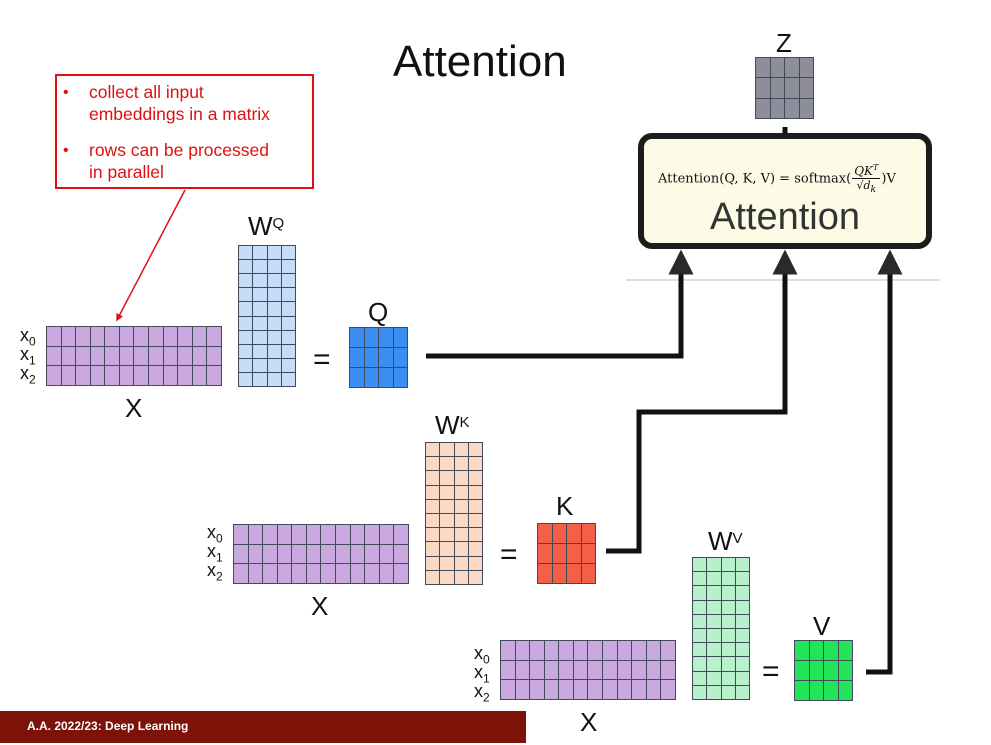 Image resolution: width=991 pixels, height=745 pixels. I want to click on footer-text: A.A. 2022/23: Deep Learning, so click(108, 726).